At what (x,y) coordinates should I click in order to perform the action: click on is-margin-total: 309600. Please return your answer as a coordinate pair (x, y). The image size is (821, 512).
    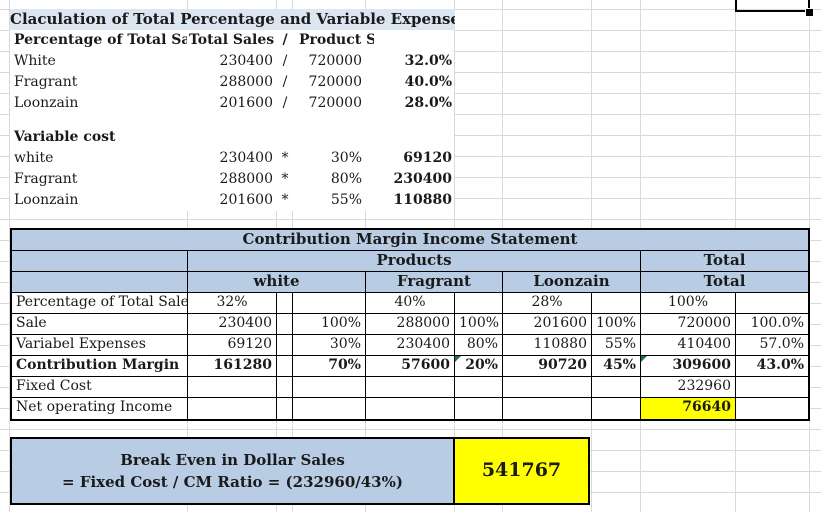
    Looking at the image, I should click on (688, 366).